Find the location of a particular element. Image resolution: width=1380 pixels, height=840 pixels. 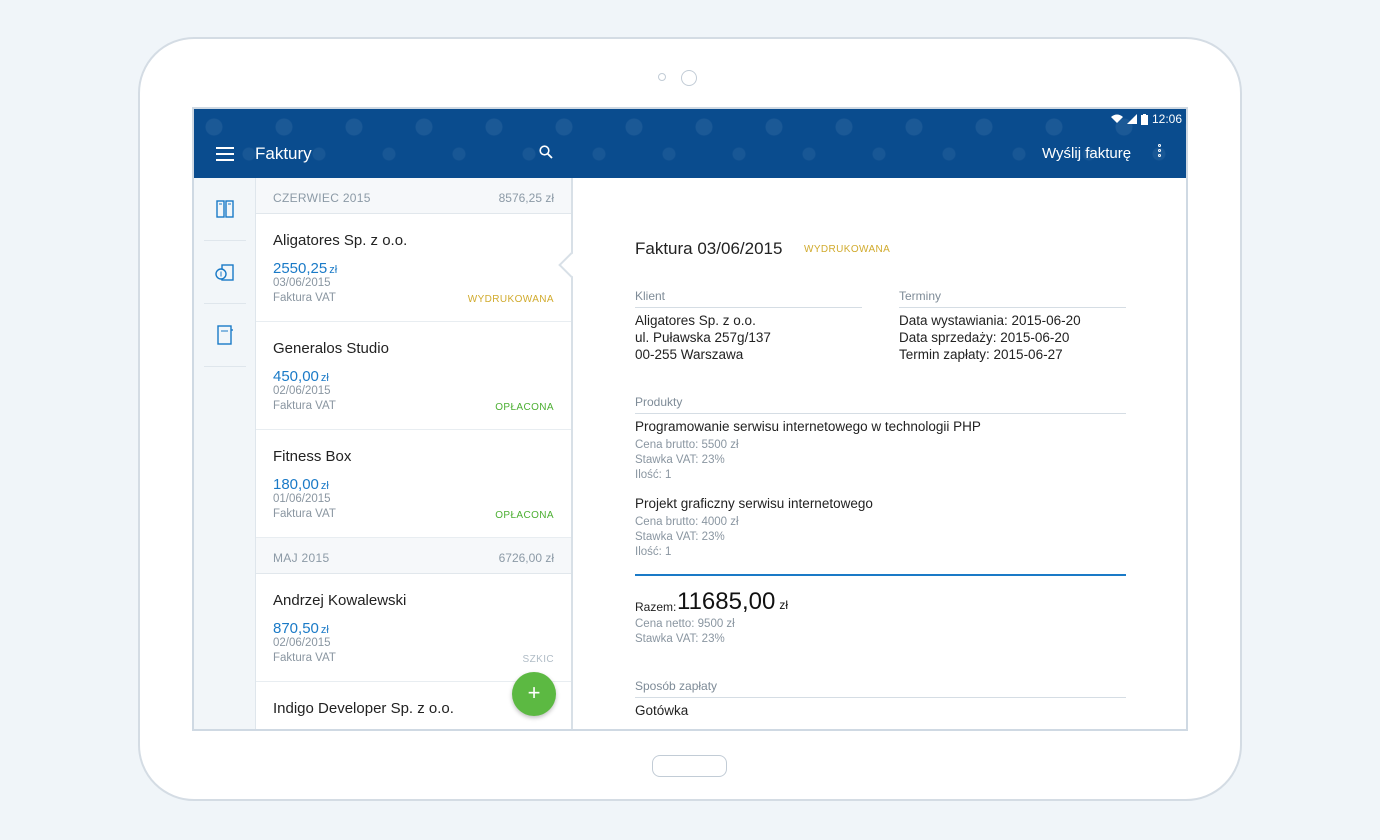

products-label: Produkty is located at coordinates (880, 404).